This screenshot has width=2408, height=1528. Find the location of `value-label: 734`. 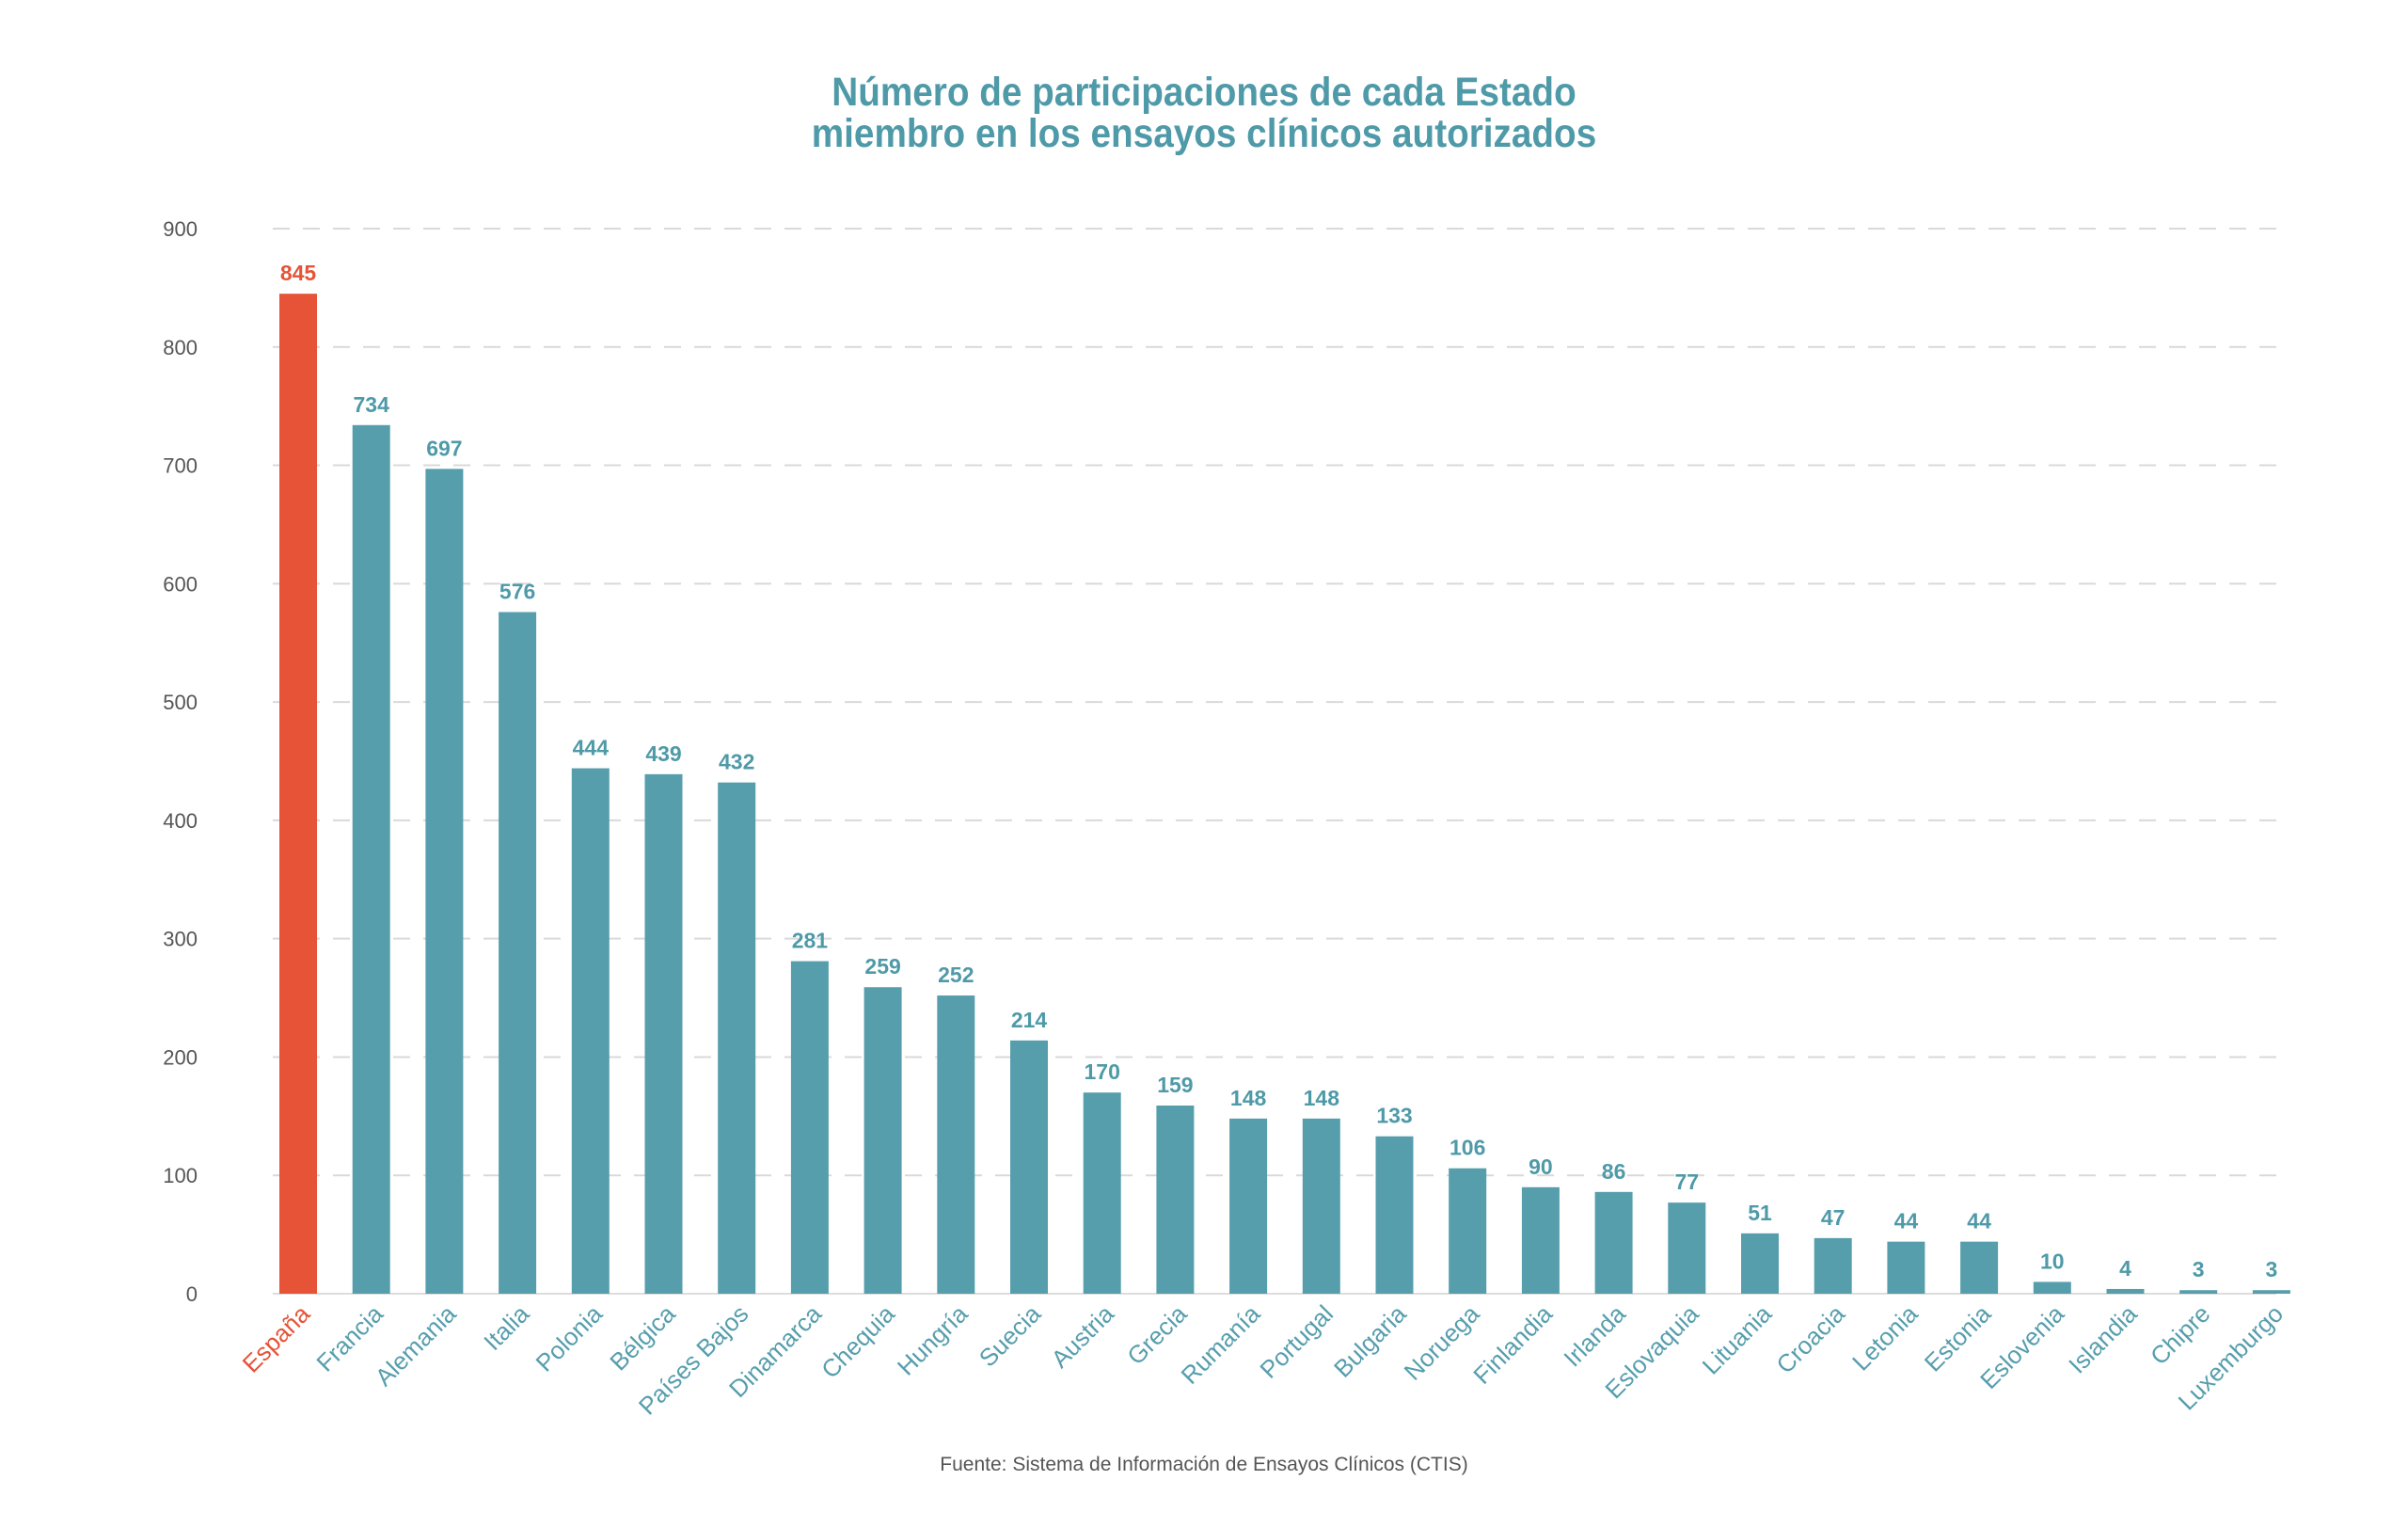

value-label: 734 is located at coordinates (372, 405).